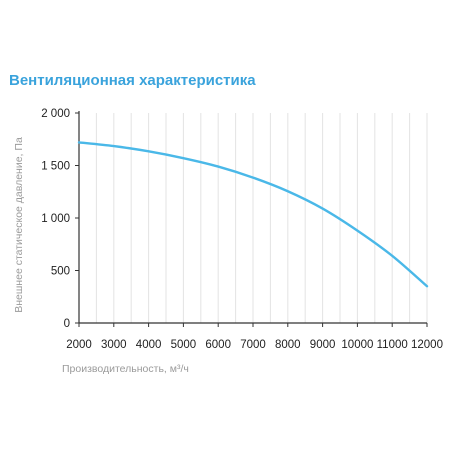 This screenshot has width=450, height=450. What do you see at coordinates (149, 345) in the screenshot?
I see `x-tick-label: 4000` at bounding box center [149, 345].